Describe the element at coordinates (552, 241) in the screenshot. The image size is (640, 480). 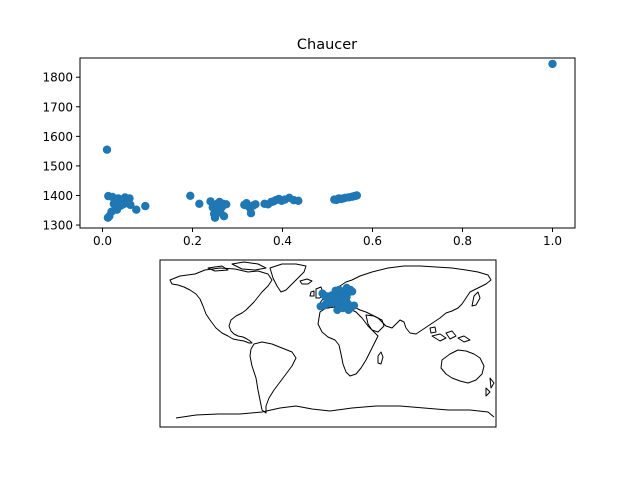
I see `x-tick-label: 1.0` at that location.